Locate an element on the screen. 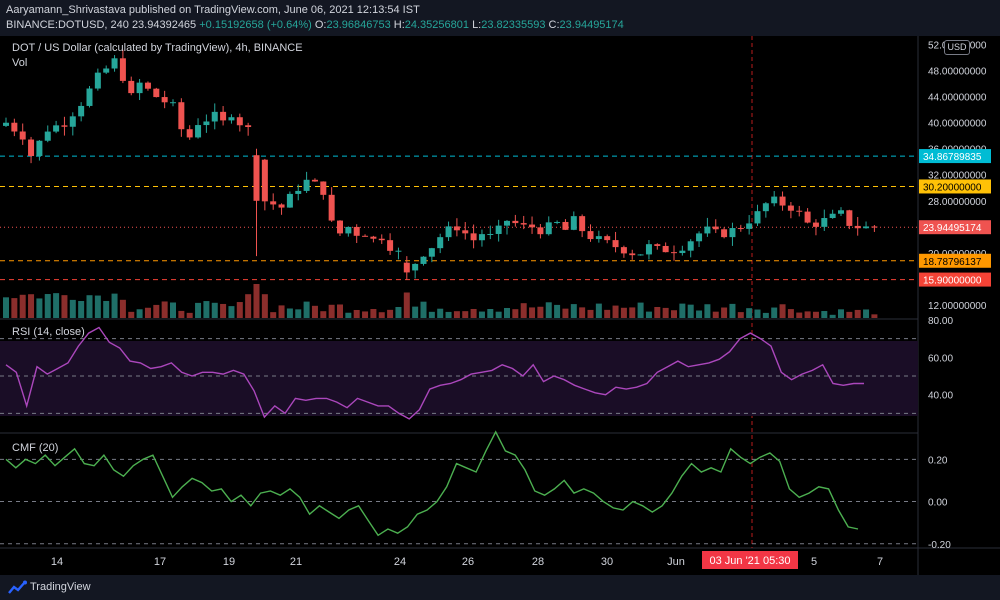  close-value: 23.94495174 is located at coordinates (591, 25).